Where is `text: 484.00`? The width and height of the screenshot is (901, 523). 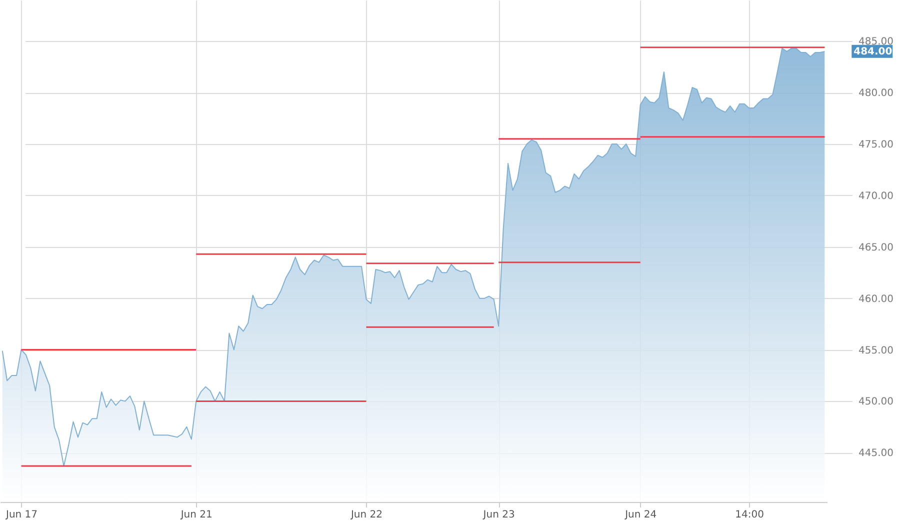 text: 484.00 is located at coordinates (873, 52).